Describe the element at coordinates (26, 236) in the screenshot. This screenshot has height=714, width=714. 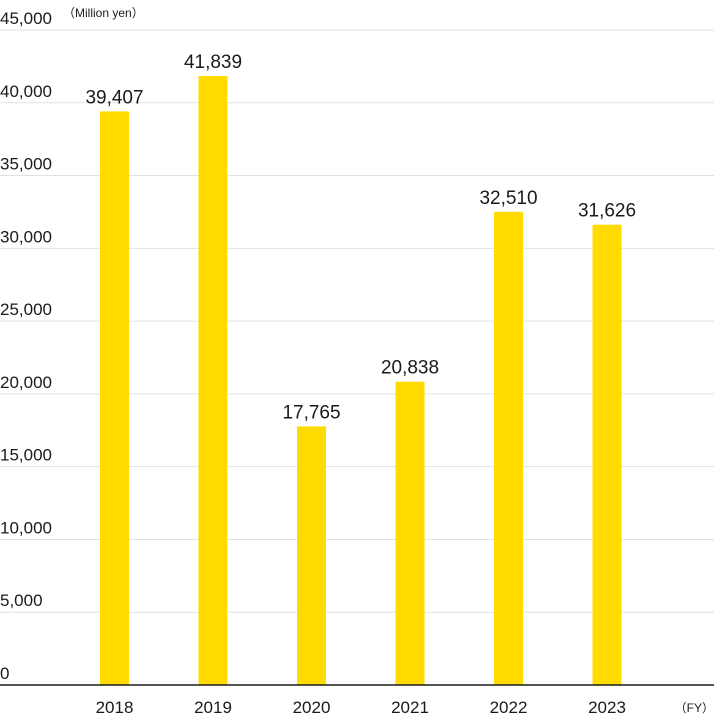
I see `y-tick-label: 30,000` at that location.